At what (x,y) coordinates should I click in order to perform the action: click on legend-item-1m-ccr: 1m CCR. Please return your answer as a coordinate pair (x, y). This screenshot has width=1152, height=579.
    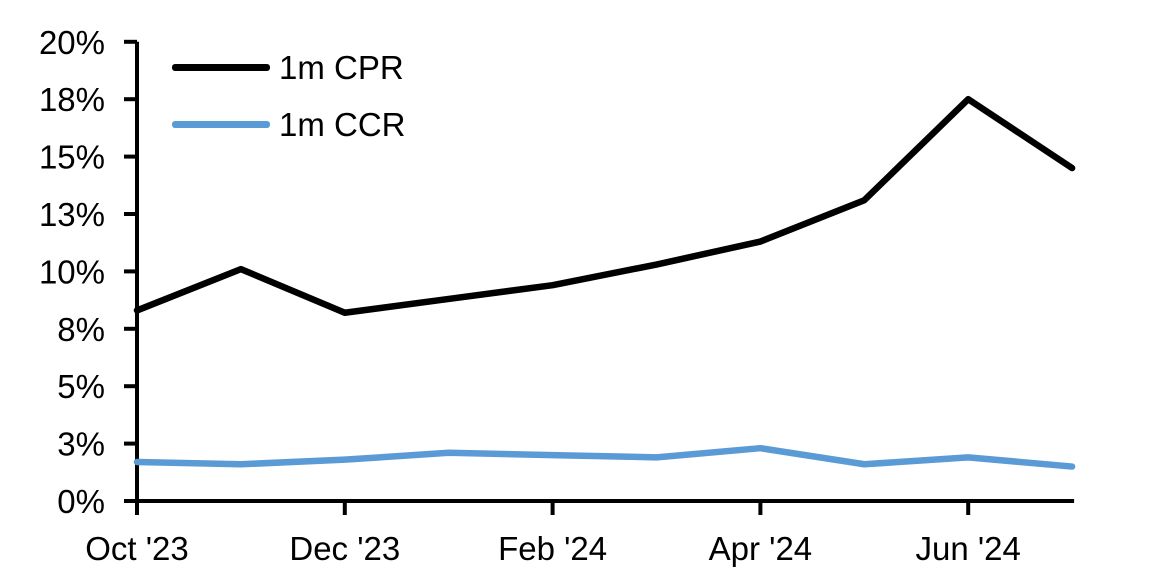
    Looking at the image, I should click on (289, 124).